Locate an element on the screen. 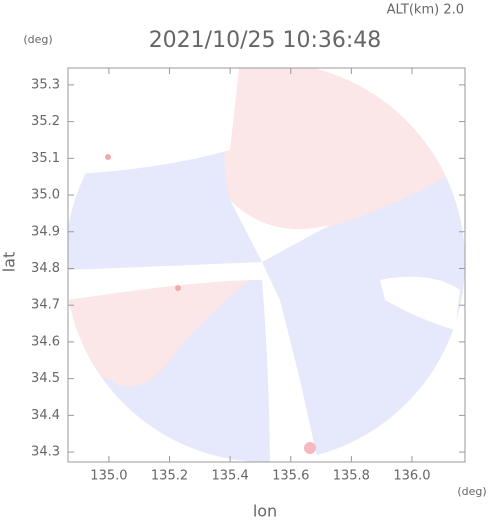  y-tick-label: 35.0 is located at coordinates (45, 195).